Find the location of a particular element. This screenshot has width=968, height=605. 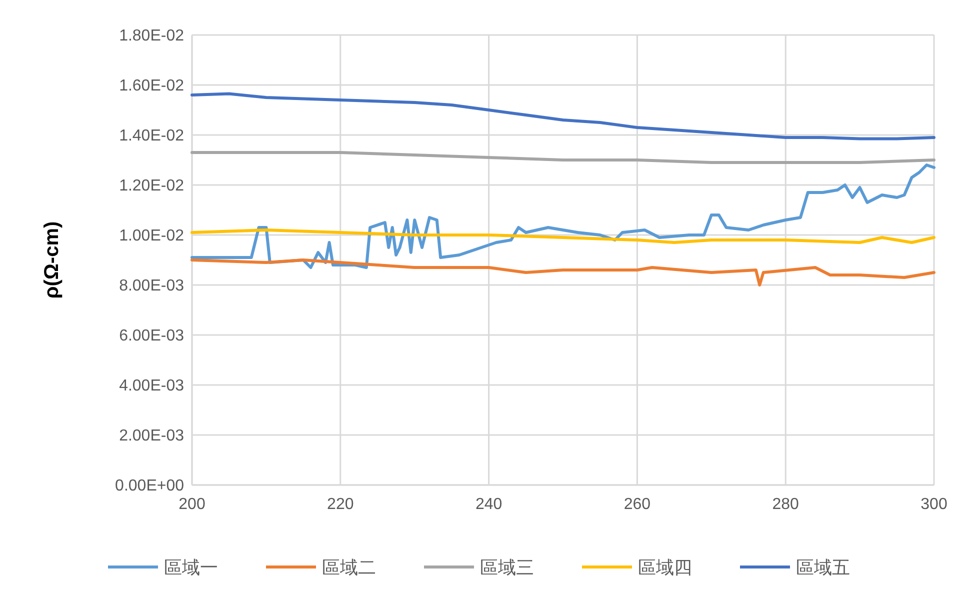

y-tick-label: 6.00E-03 is located at coordinates (151, 336).